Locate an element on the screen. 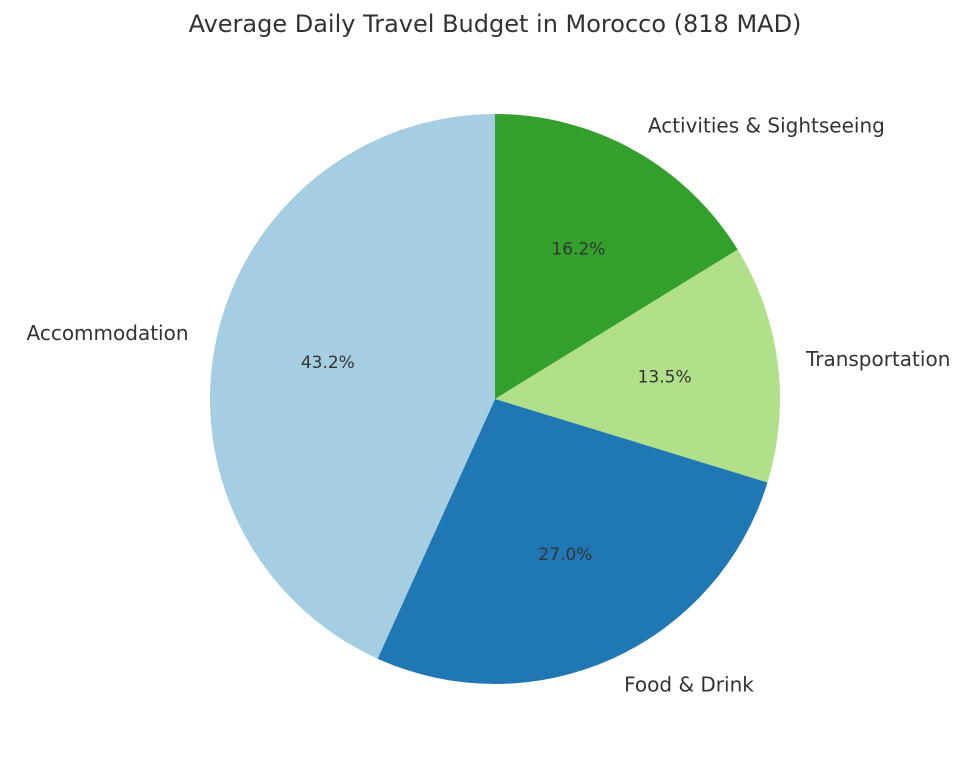  slice-label-transportation: Transportation is located at coordinates (877, 359).